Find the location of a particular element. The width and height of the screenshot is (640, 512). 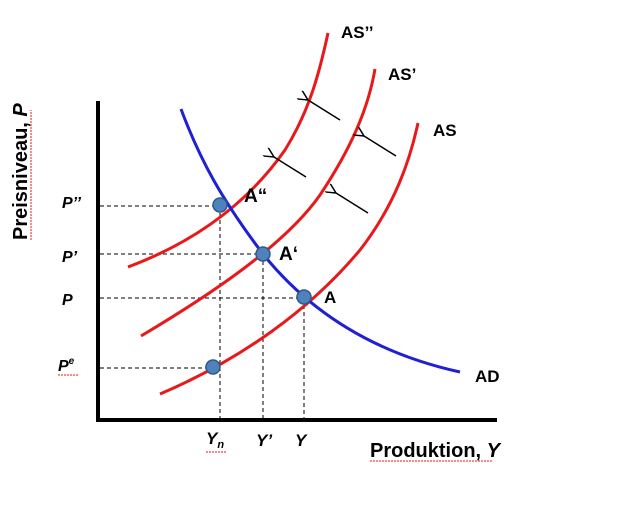

label-y: Y is located at coordinates (301, 440).